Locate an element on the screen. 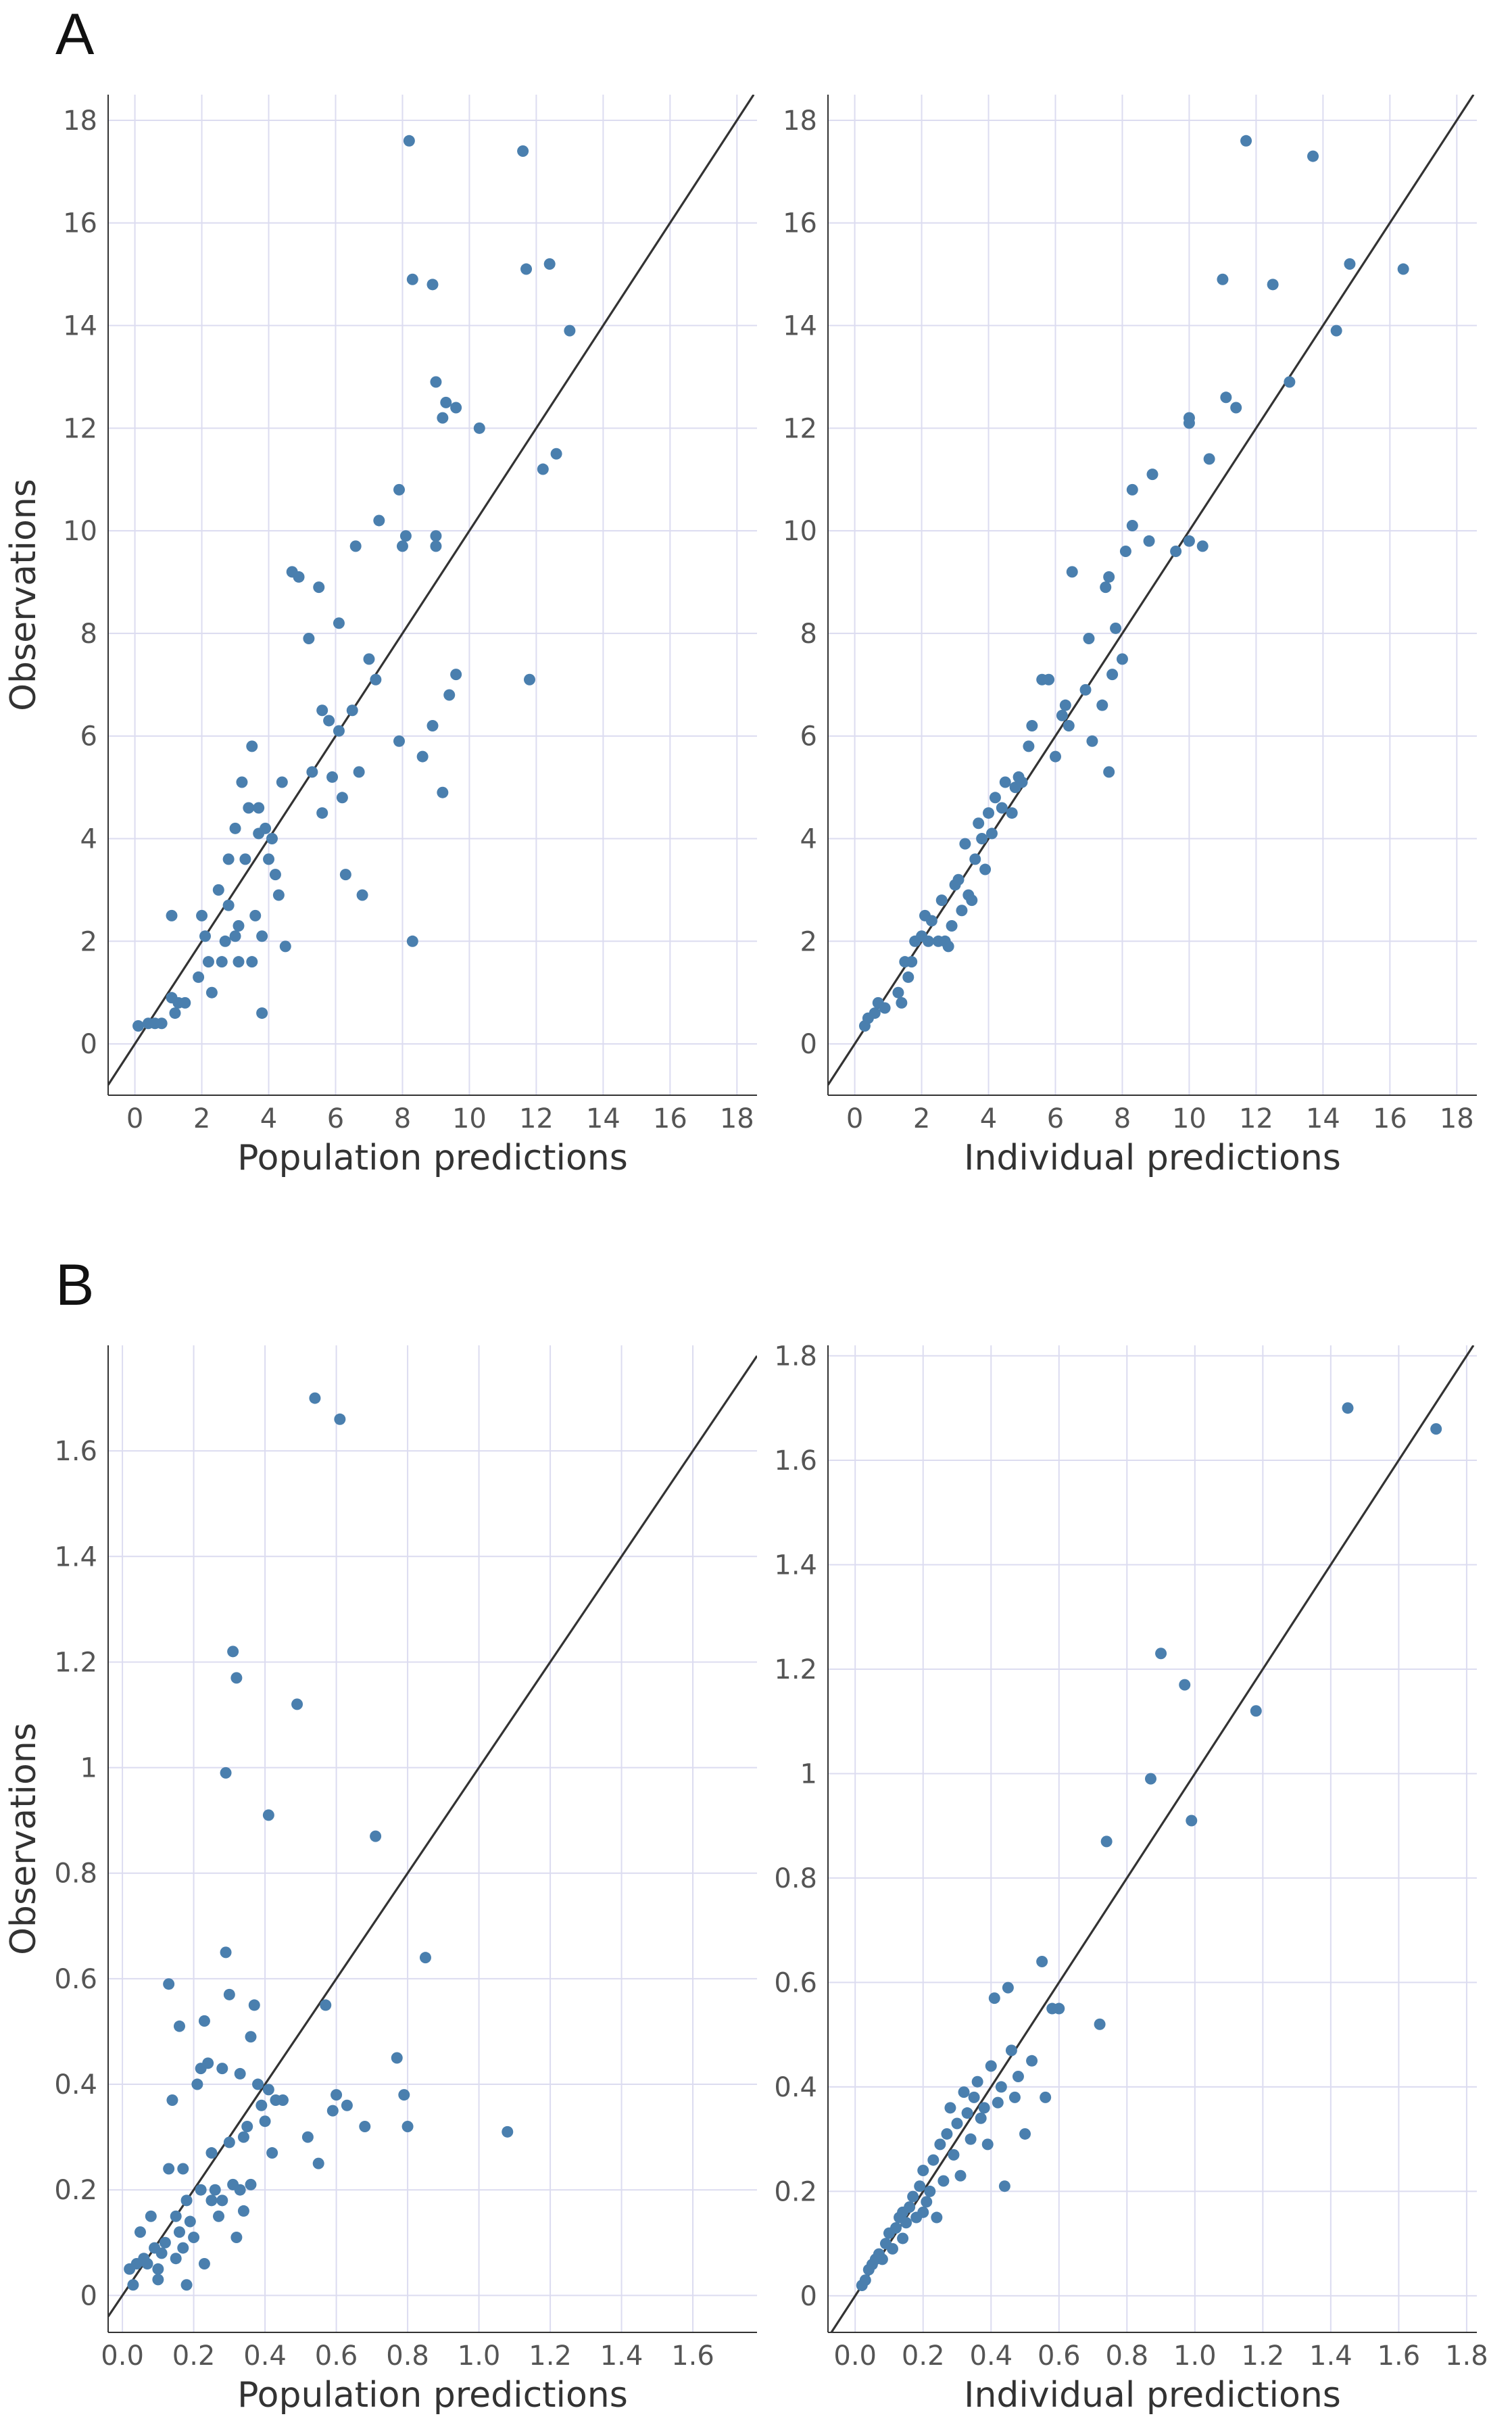 This screenshot has width=1512, height=2425. x-tick-label: 8 is located at coordinates (402, 1118).